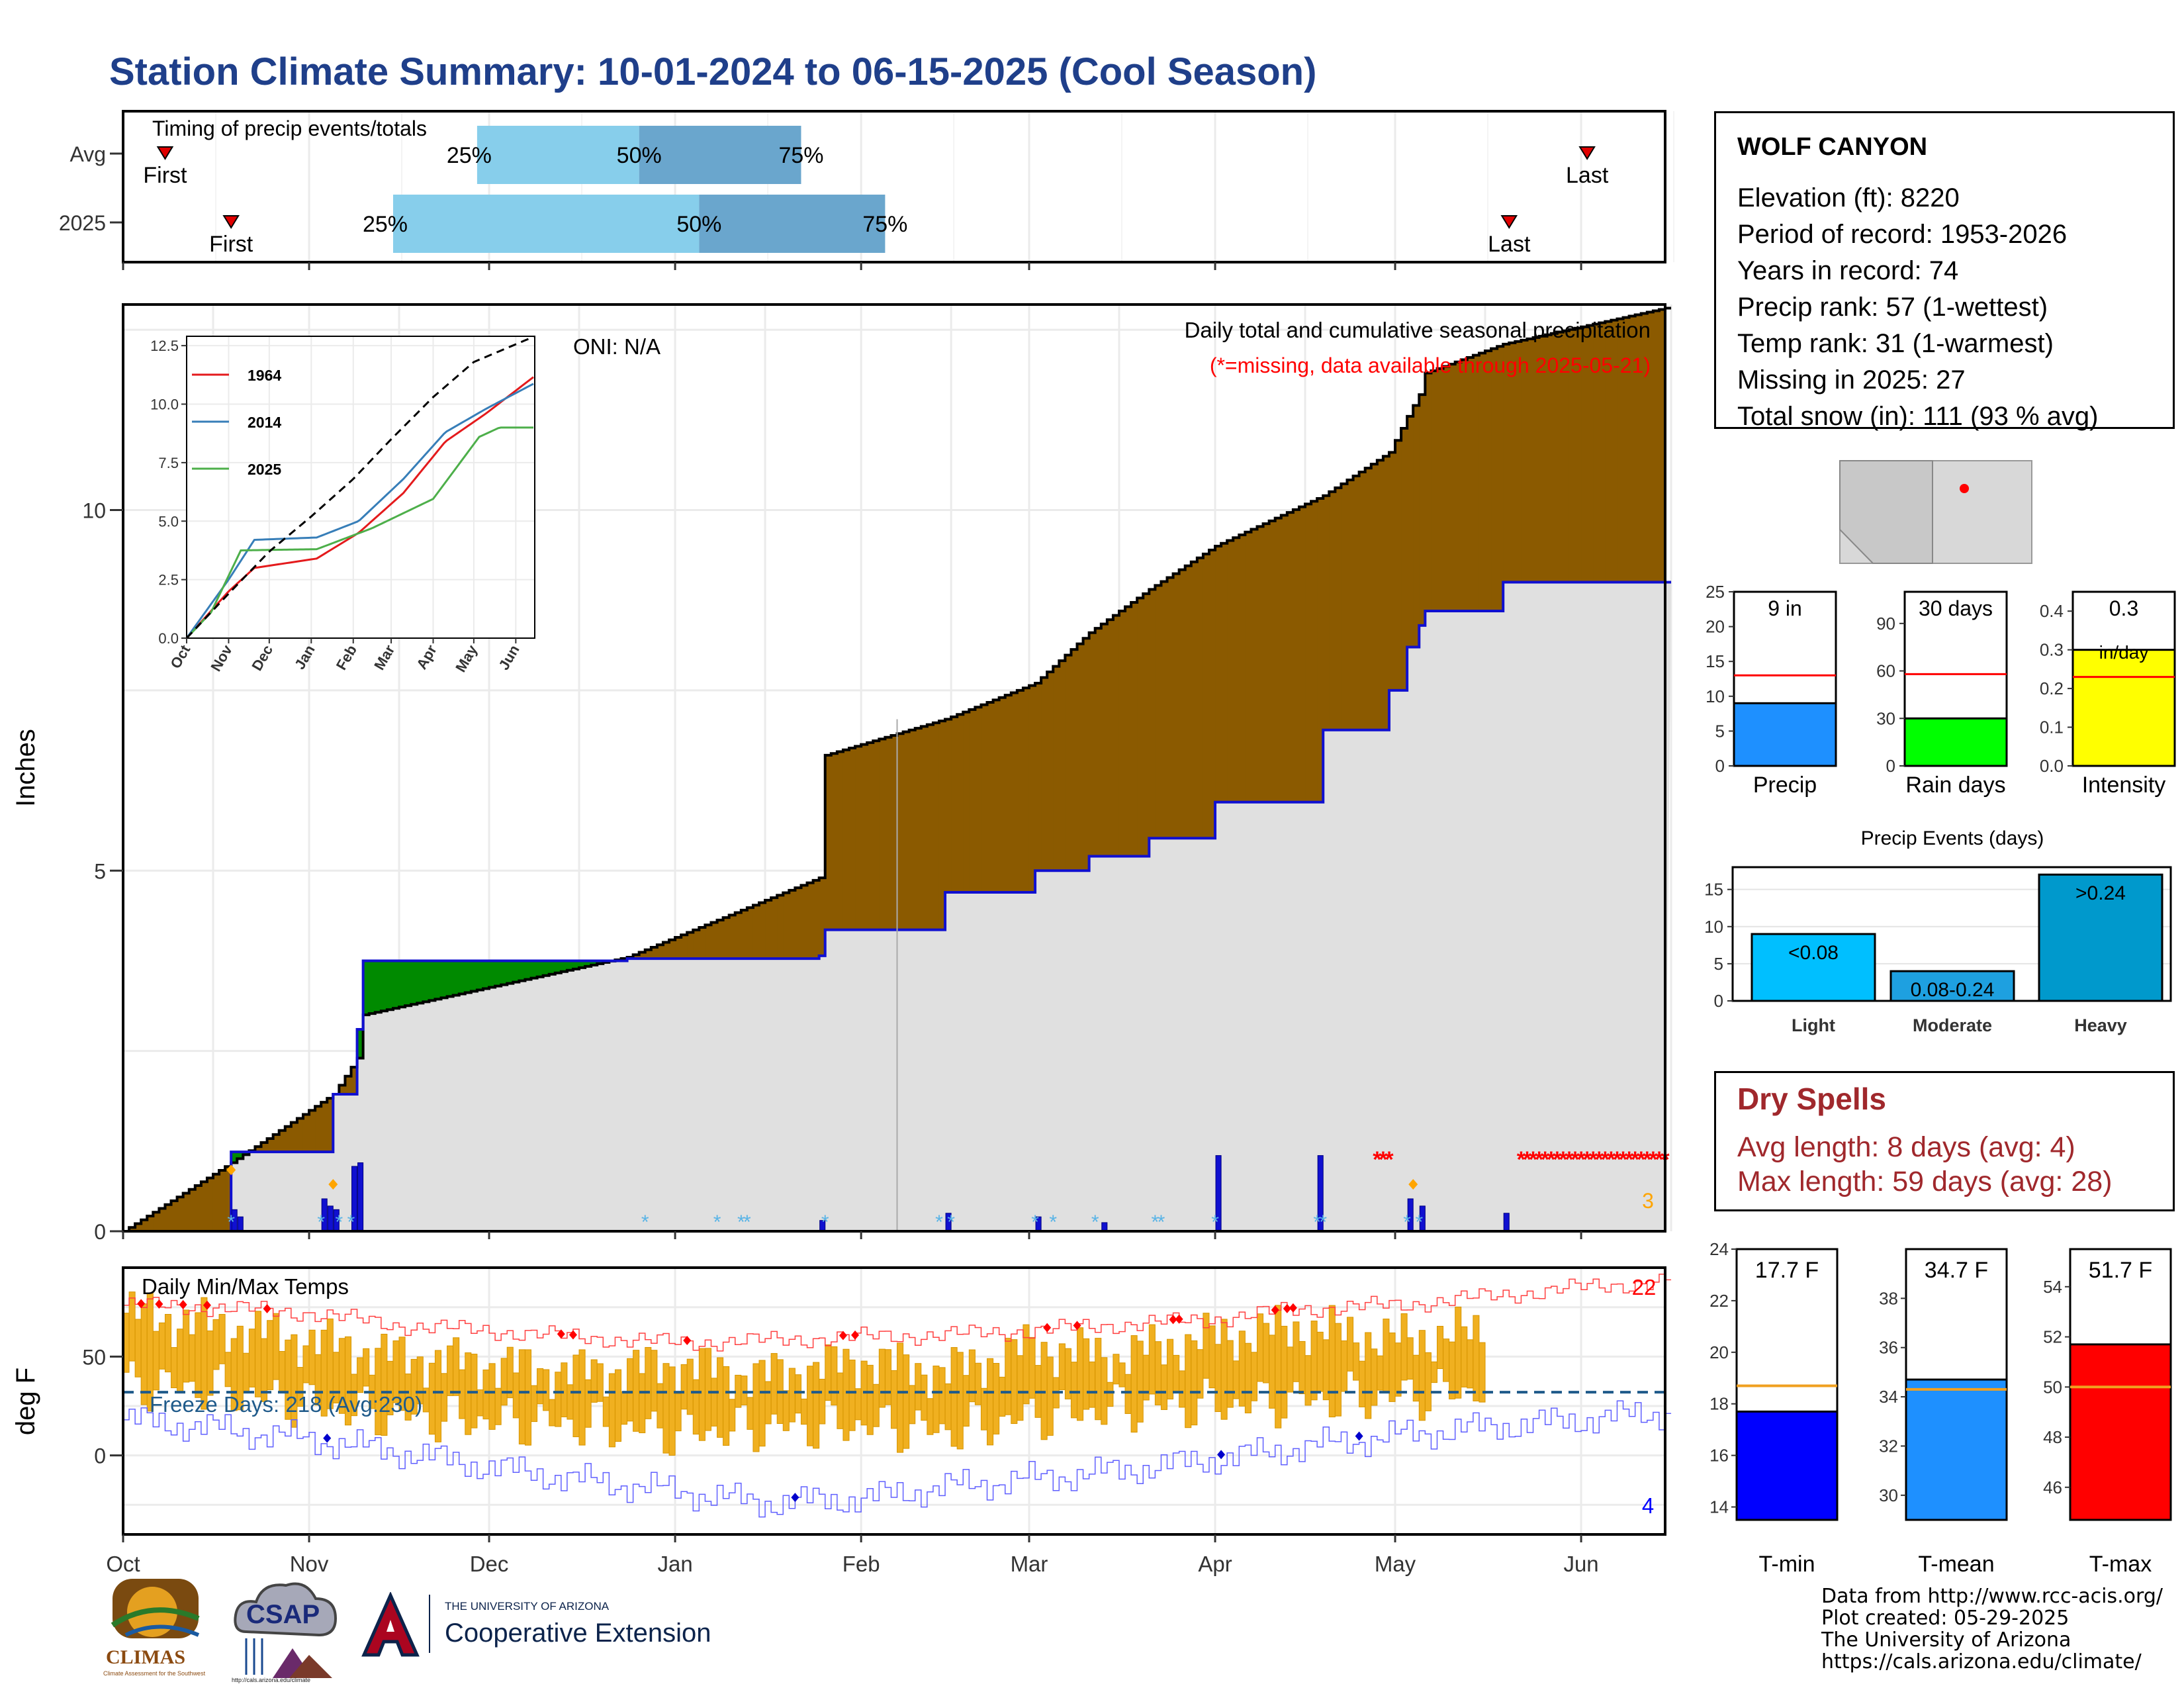 This screenshot has height=1688, width=2184. What do you see at coordinates (327, 1438) in the screenshot?
I see `record-low-marker` at bounding box center [327, 1438].